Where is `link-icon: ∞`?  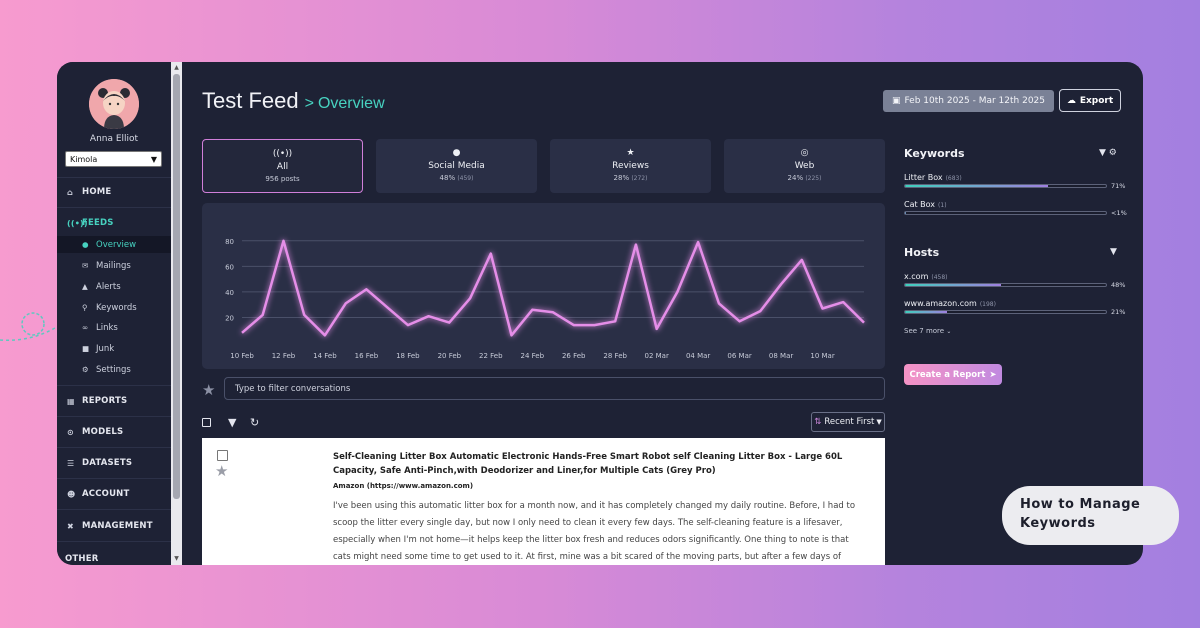 link-icon: ∞ is located at coordinates (85, 327).